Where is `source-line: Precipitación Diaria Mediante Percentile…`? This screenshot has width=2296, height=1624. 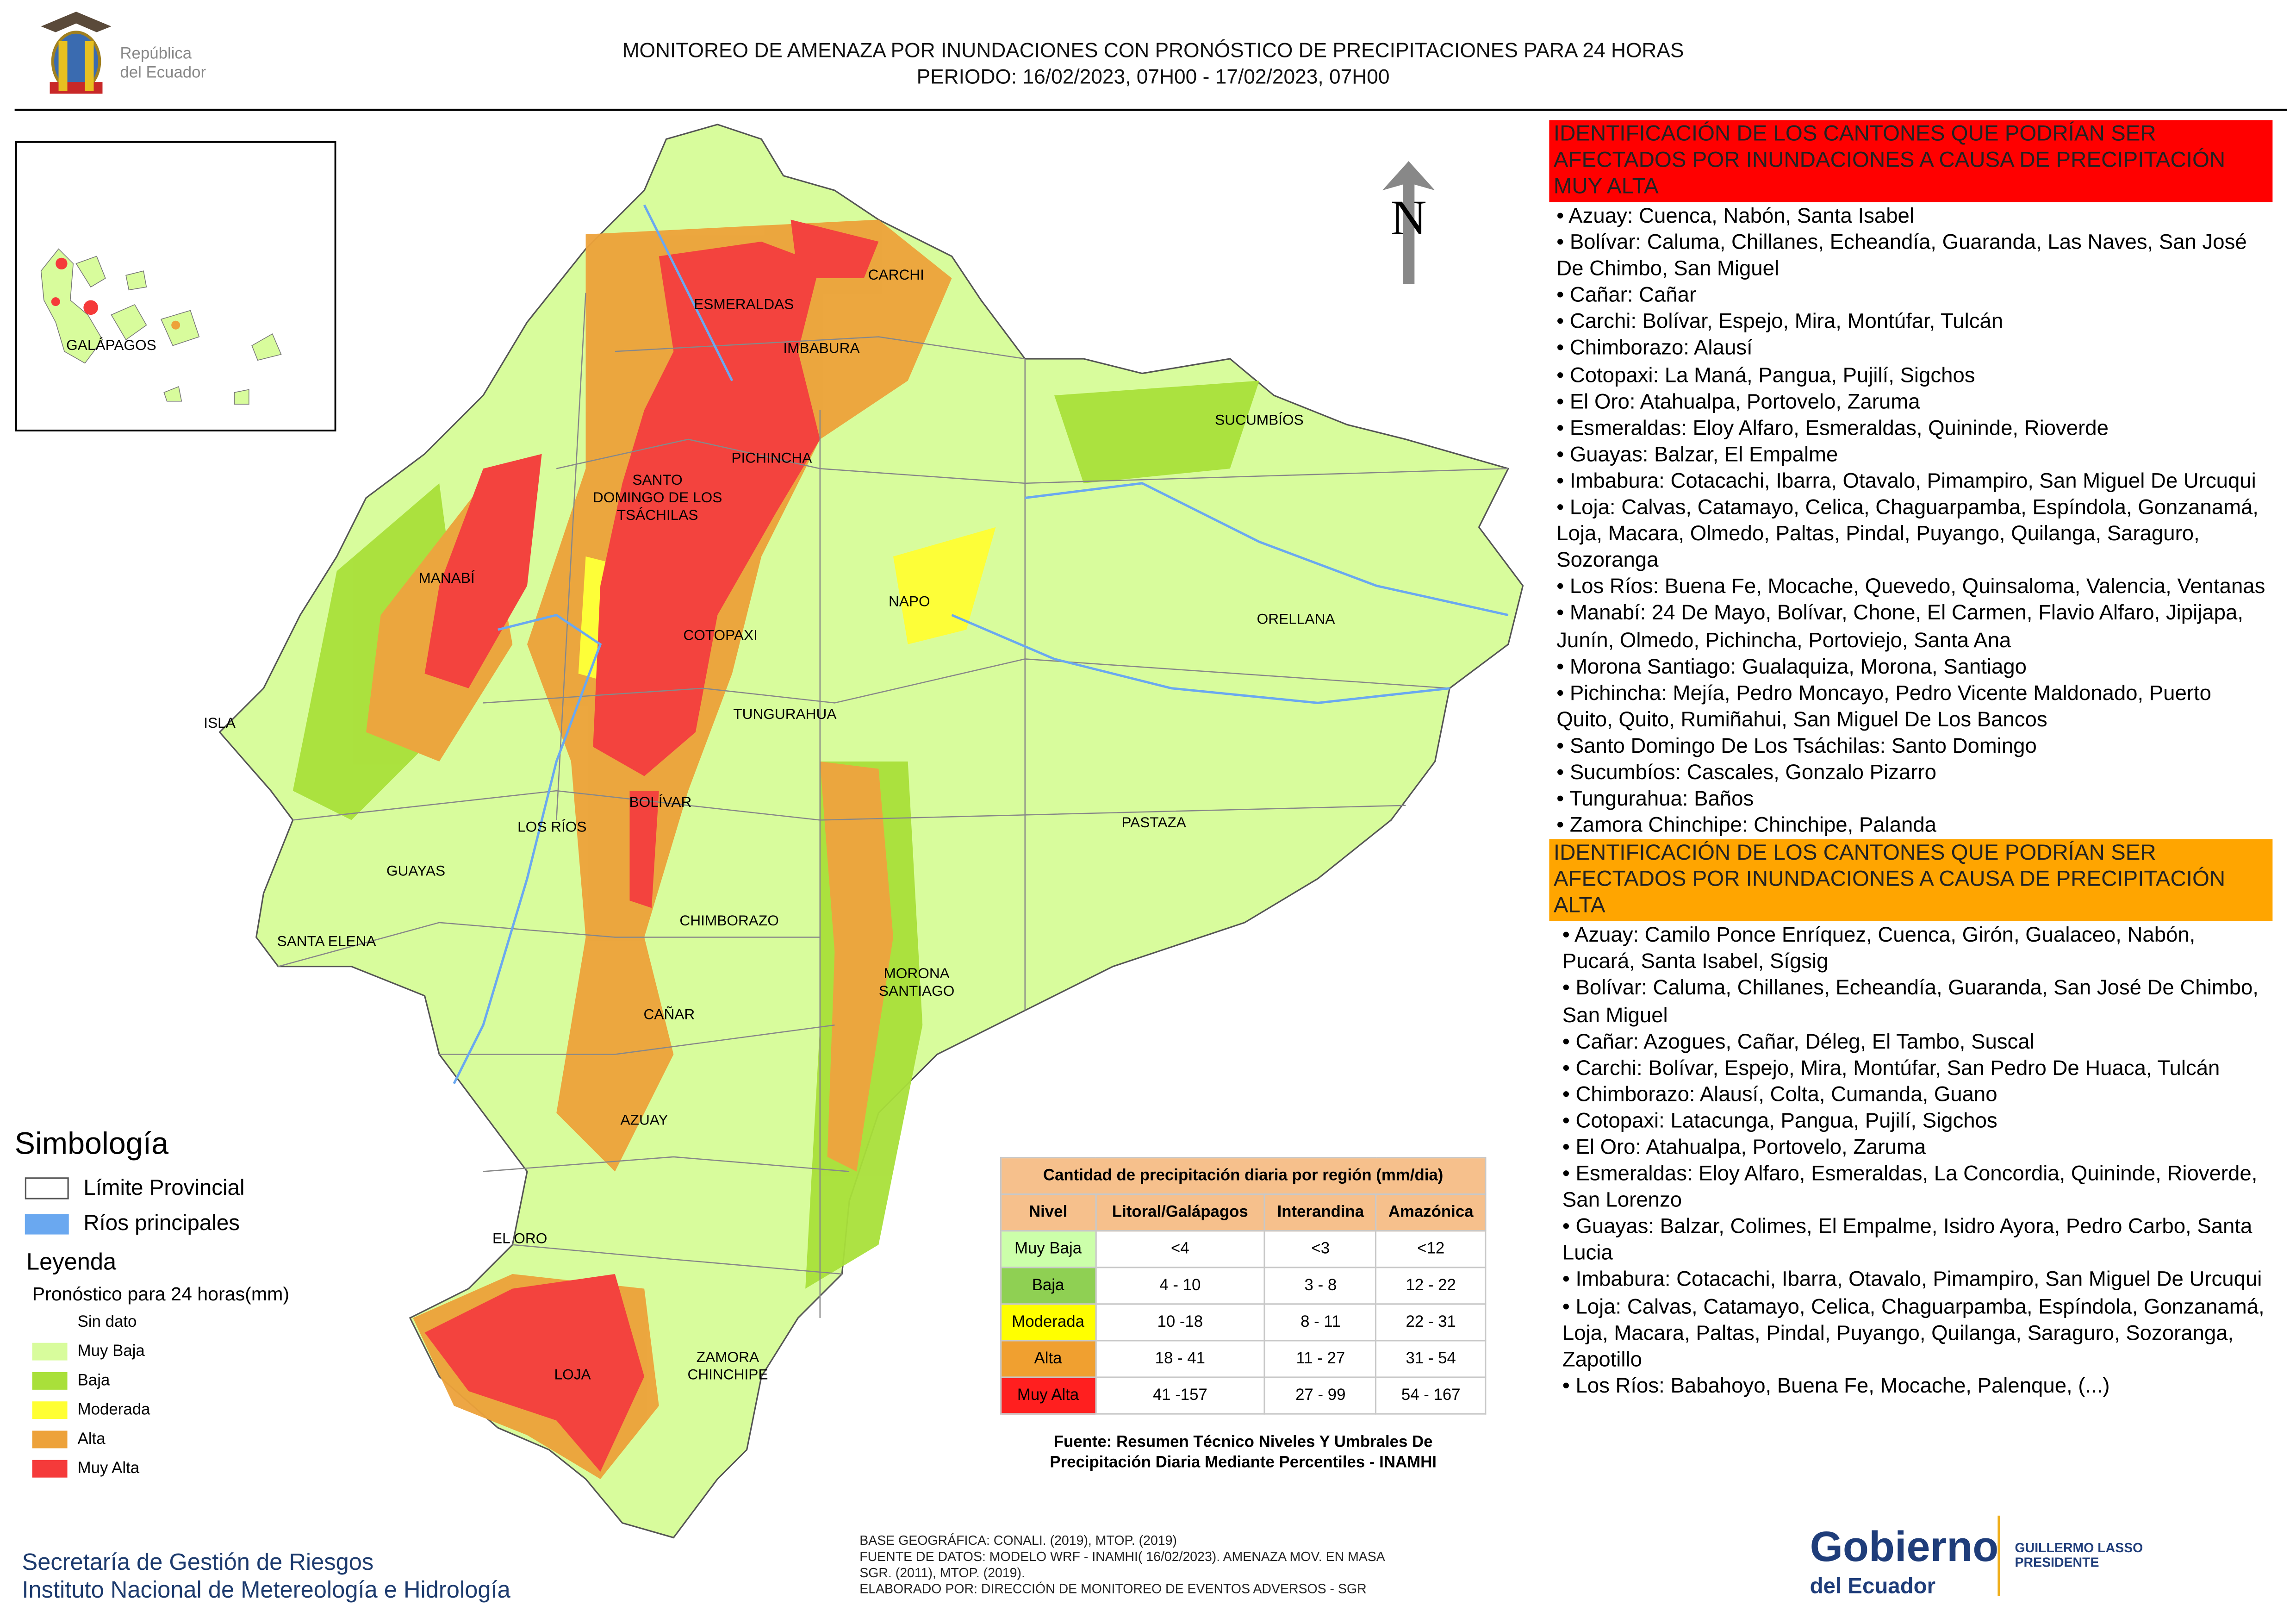
source-line: Precipitación Diaria Mediante Percentile… is located at coordinates (1243, 1463).